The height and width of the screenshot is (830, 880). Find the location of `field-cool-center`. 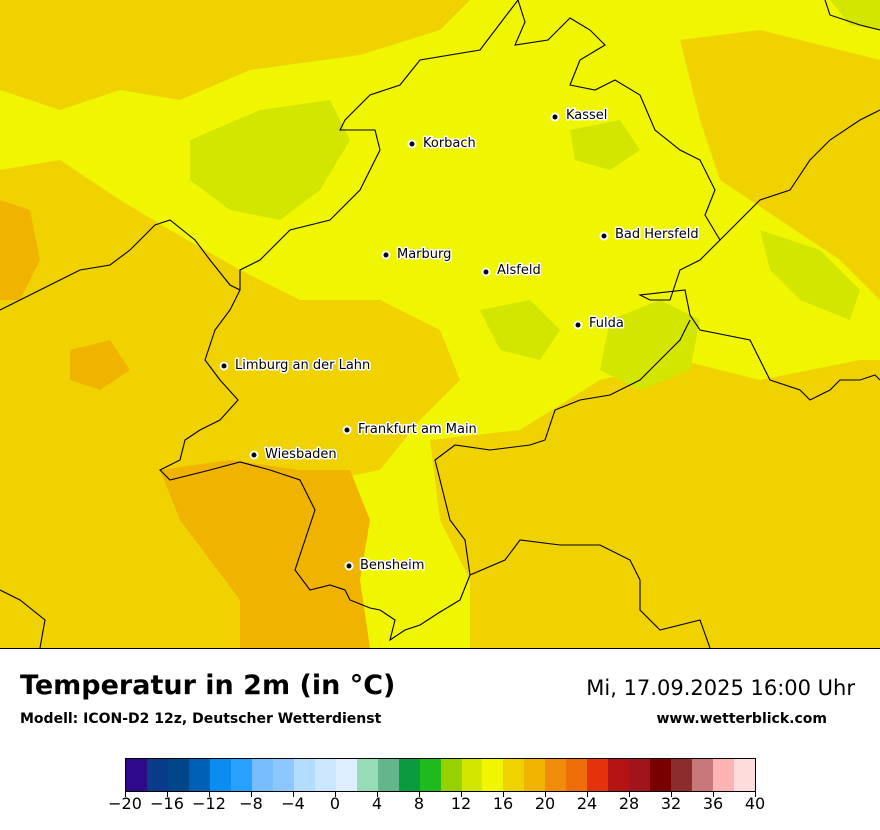

field-cool-center is located at coordinates (520, 330).